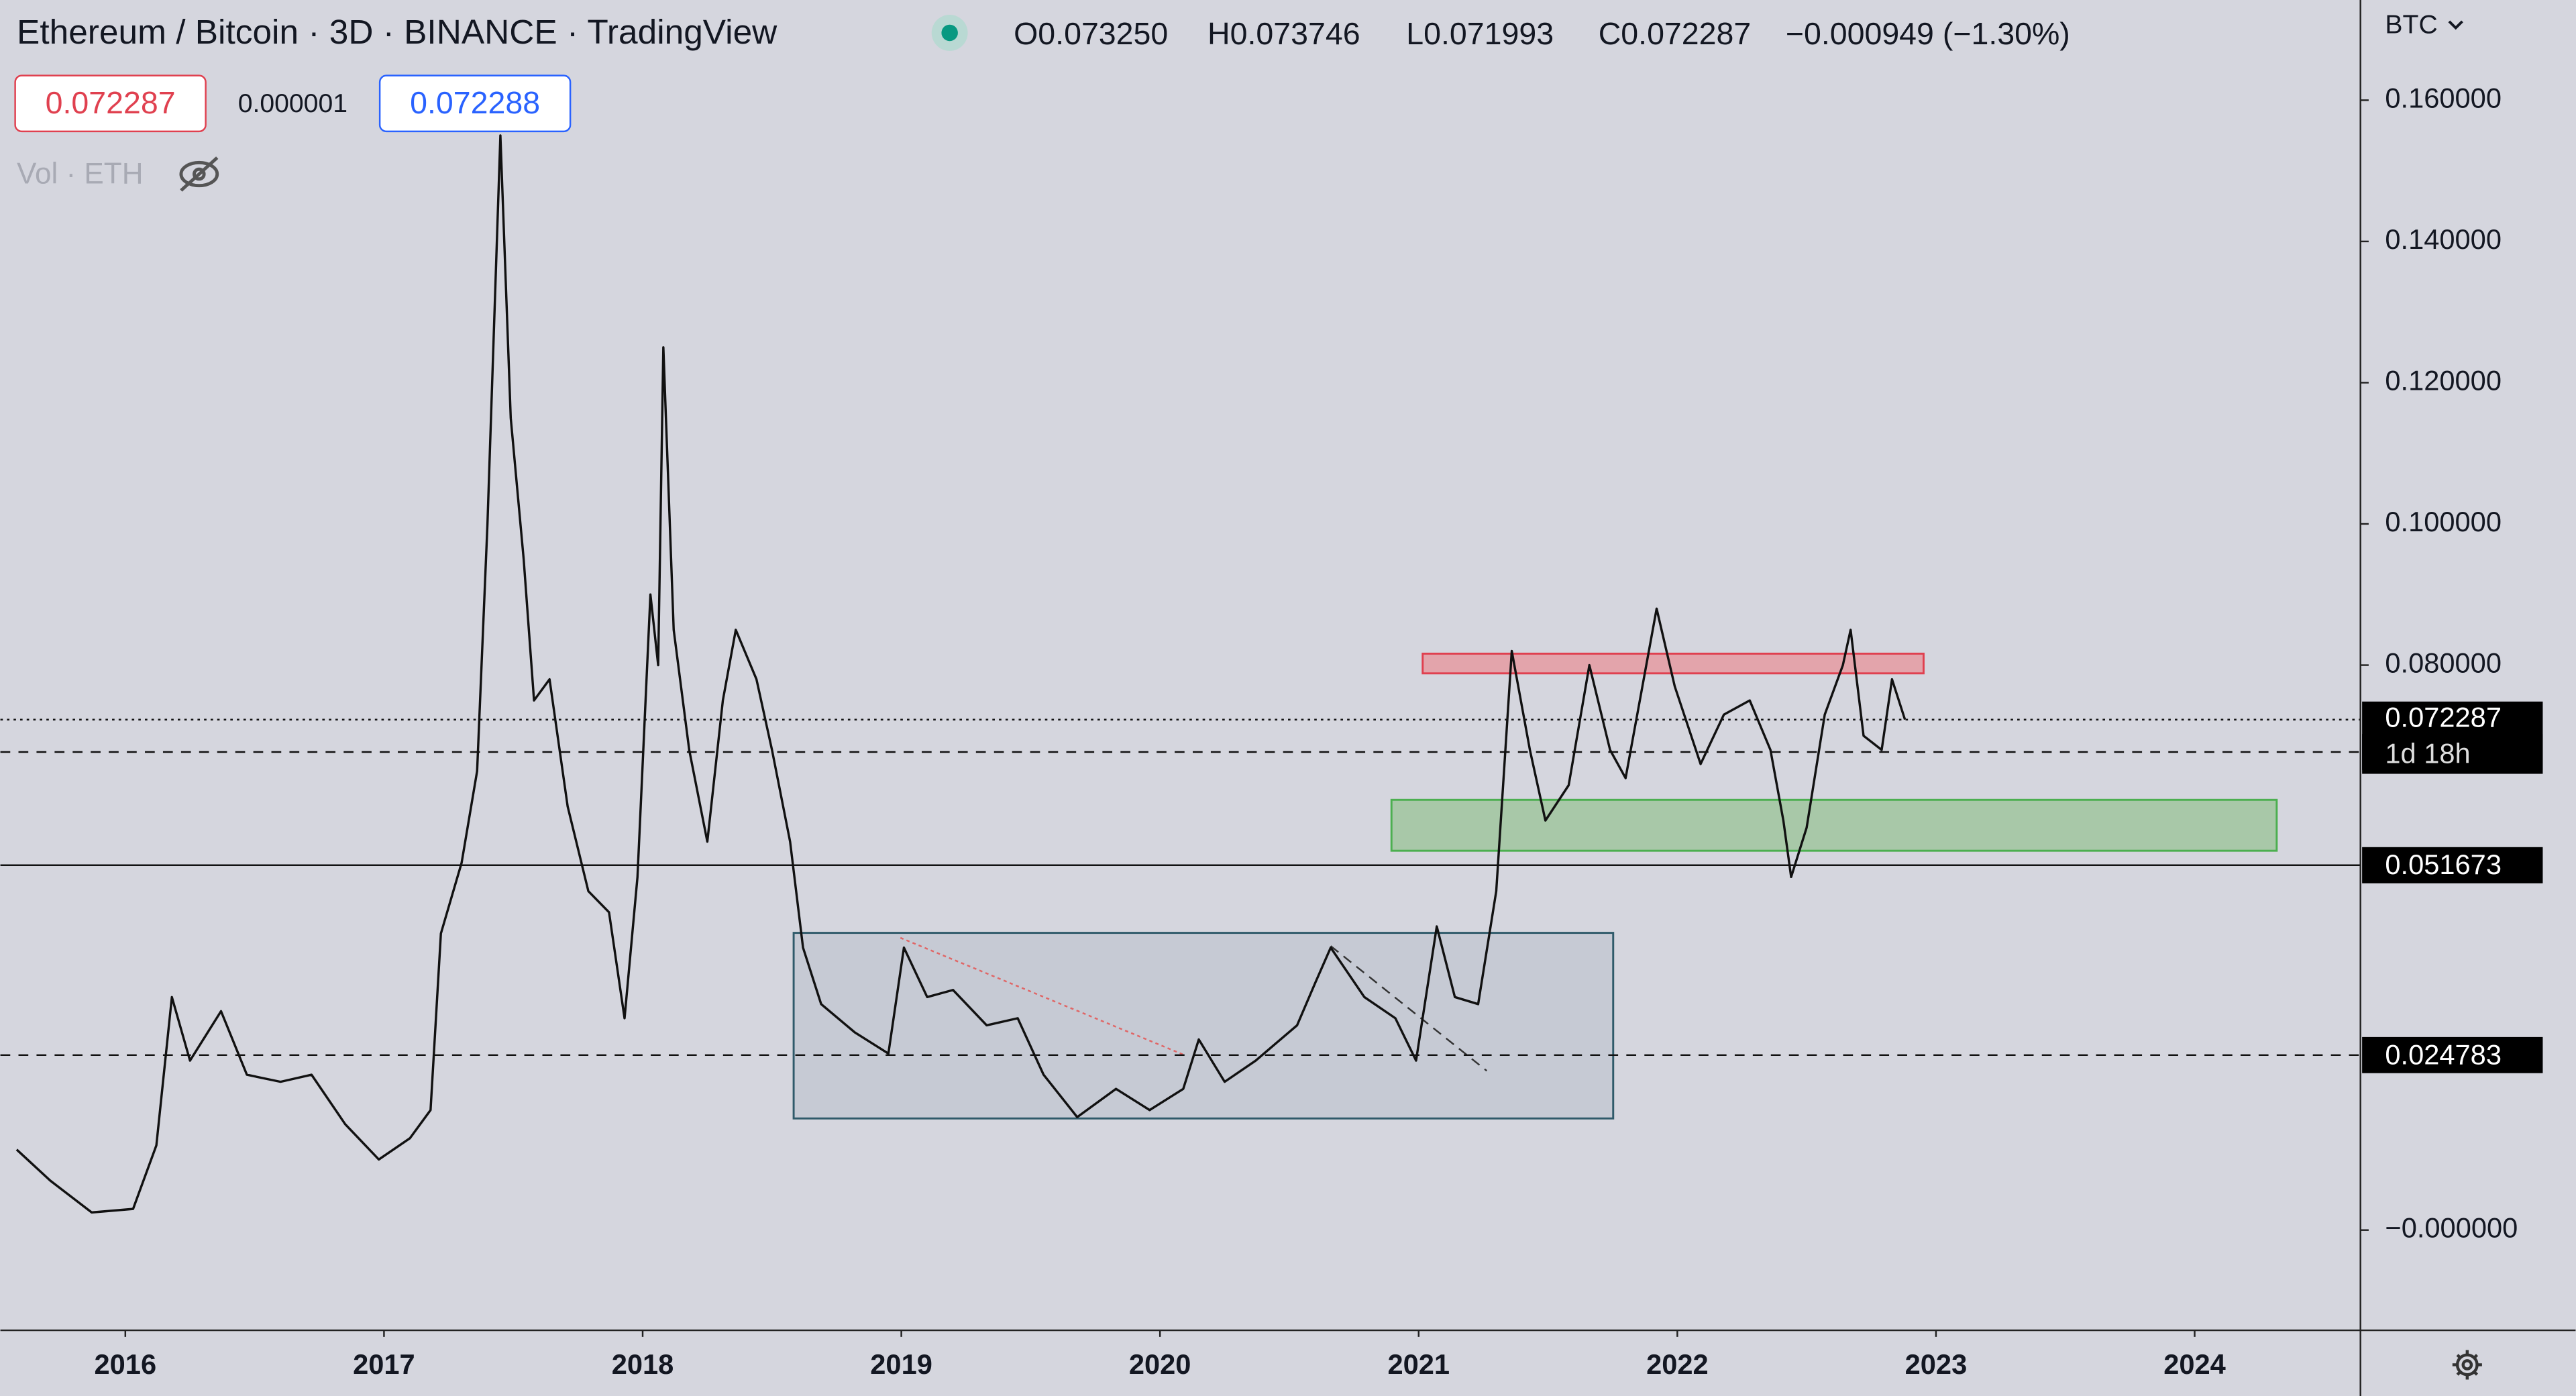 Image resolution: width=2576 pixels, height=1396 pixels. Describe the element at coordinates (384, 1364) in the screenshot. I see `x-tick-label: 2017` at that location.